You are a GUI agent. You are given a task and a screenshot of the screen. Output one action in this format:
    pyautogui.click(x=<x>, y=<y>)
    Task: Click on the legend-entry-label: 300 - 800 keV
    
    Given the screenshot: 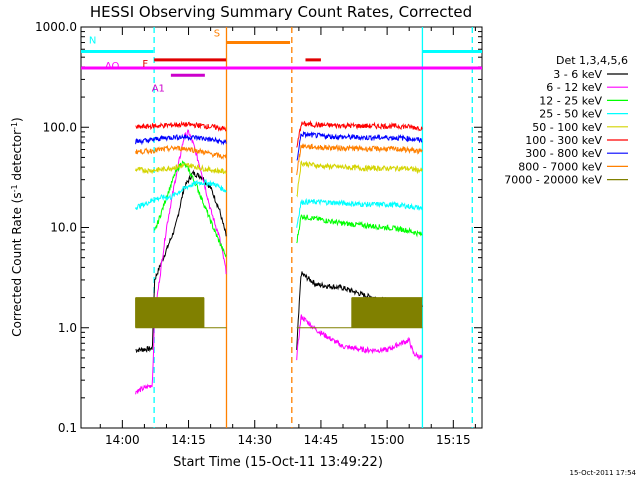 What is the action you would take?
    pyautogui.click(x=563, y=153)
    